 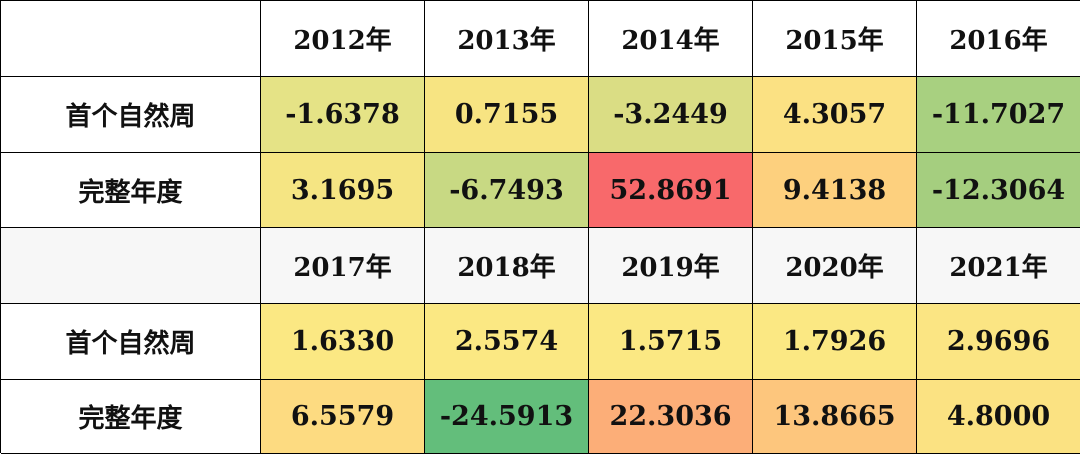 I want to click on value-cell: 1.5715, so click(x=671, y=342).